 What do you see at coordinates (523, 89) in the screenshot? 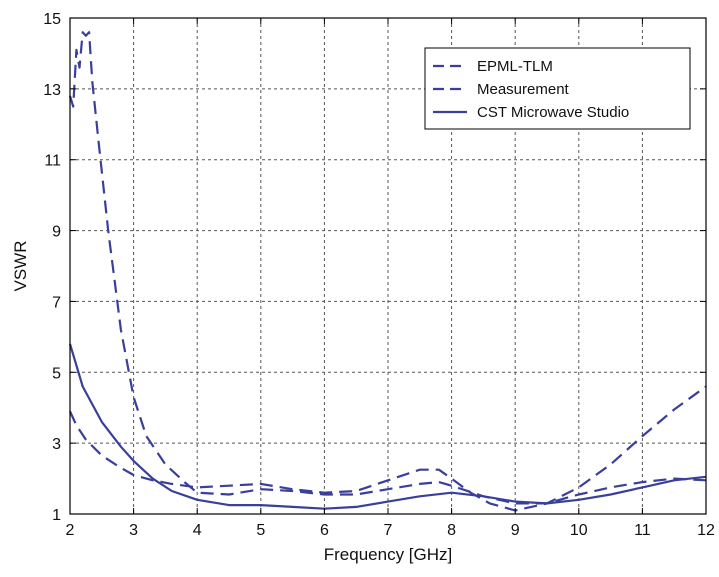
I see `legend-label-2: Measurement` at bounding box center [523, 89].